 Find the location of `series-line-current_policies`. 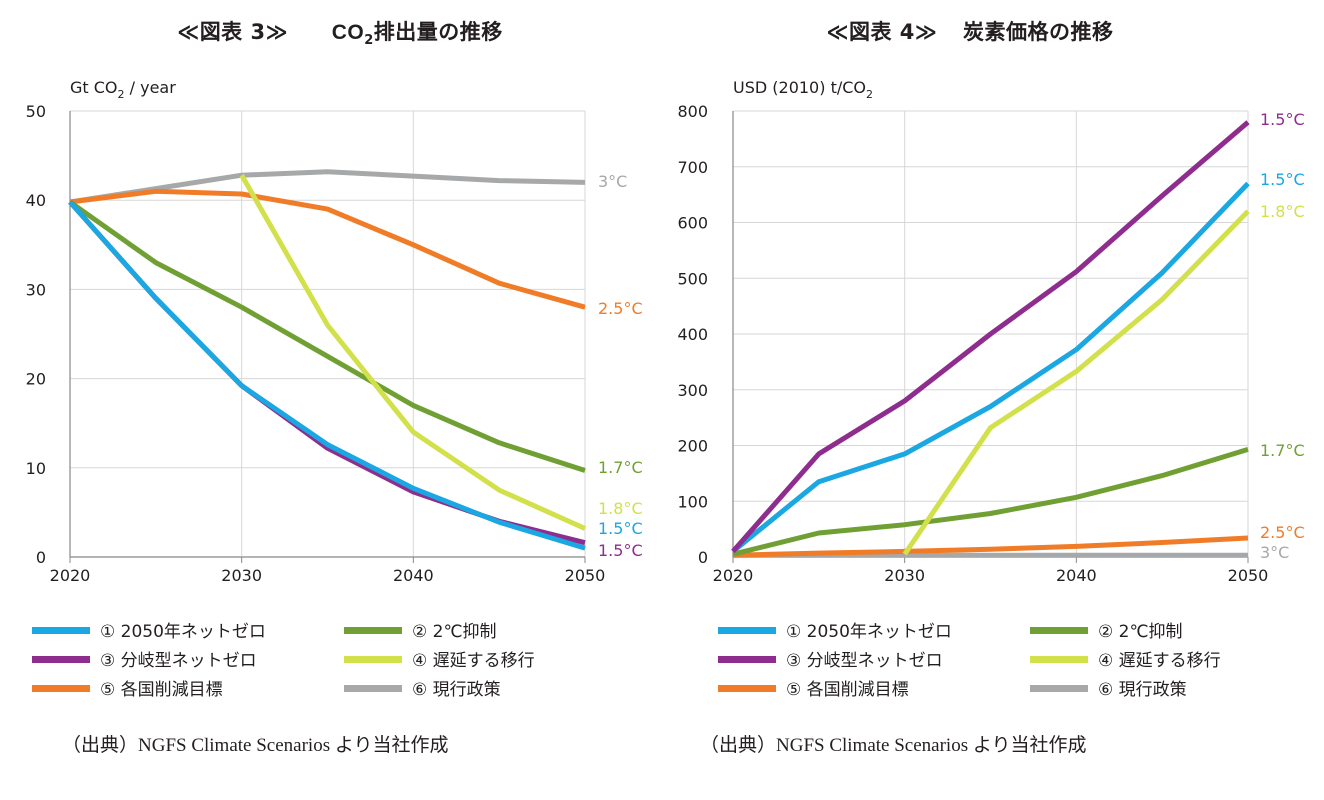

series-line-current_policies is located at coordinates (327, 187).